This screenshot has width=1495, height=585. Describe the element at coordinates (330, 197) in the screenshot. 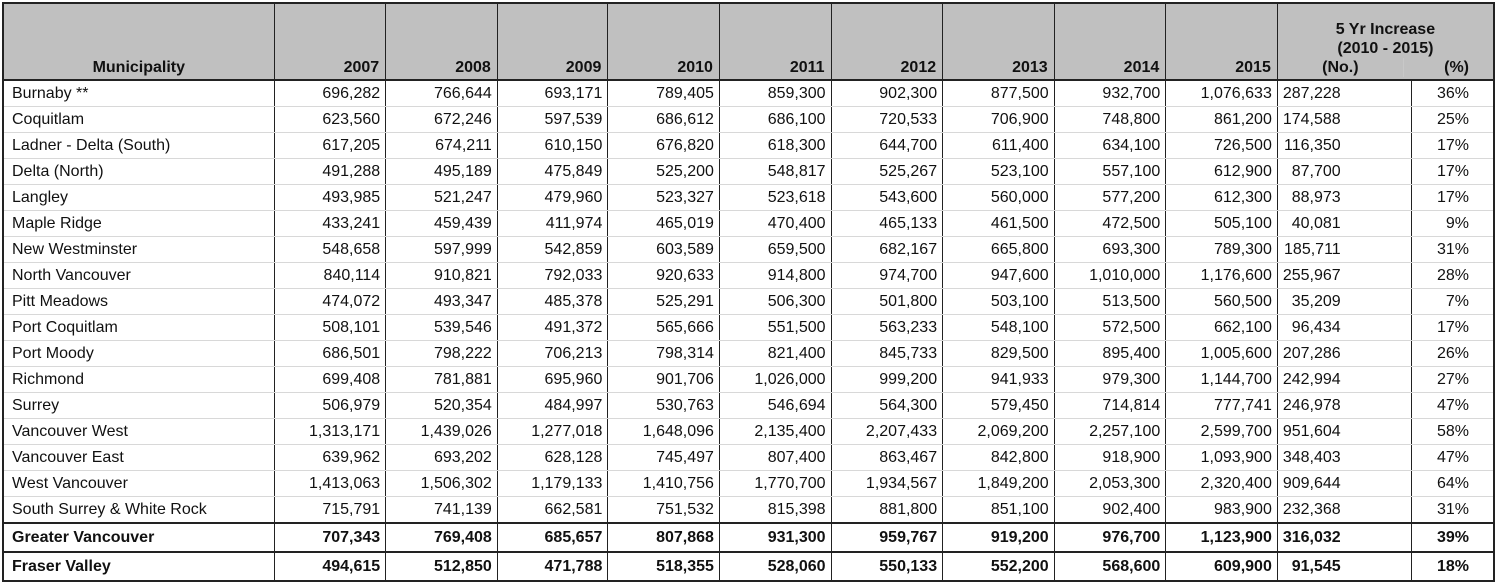

I see `year-value: 493,985` at that location.